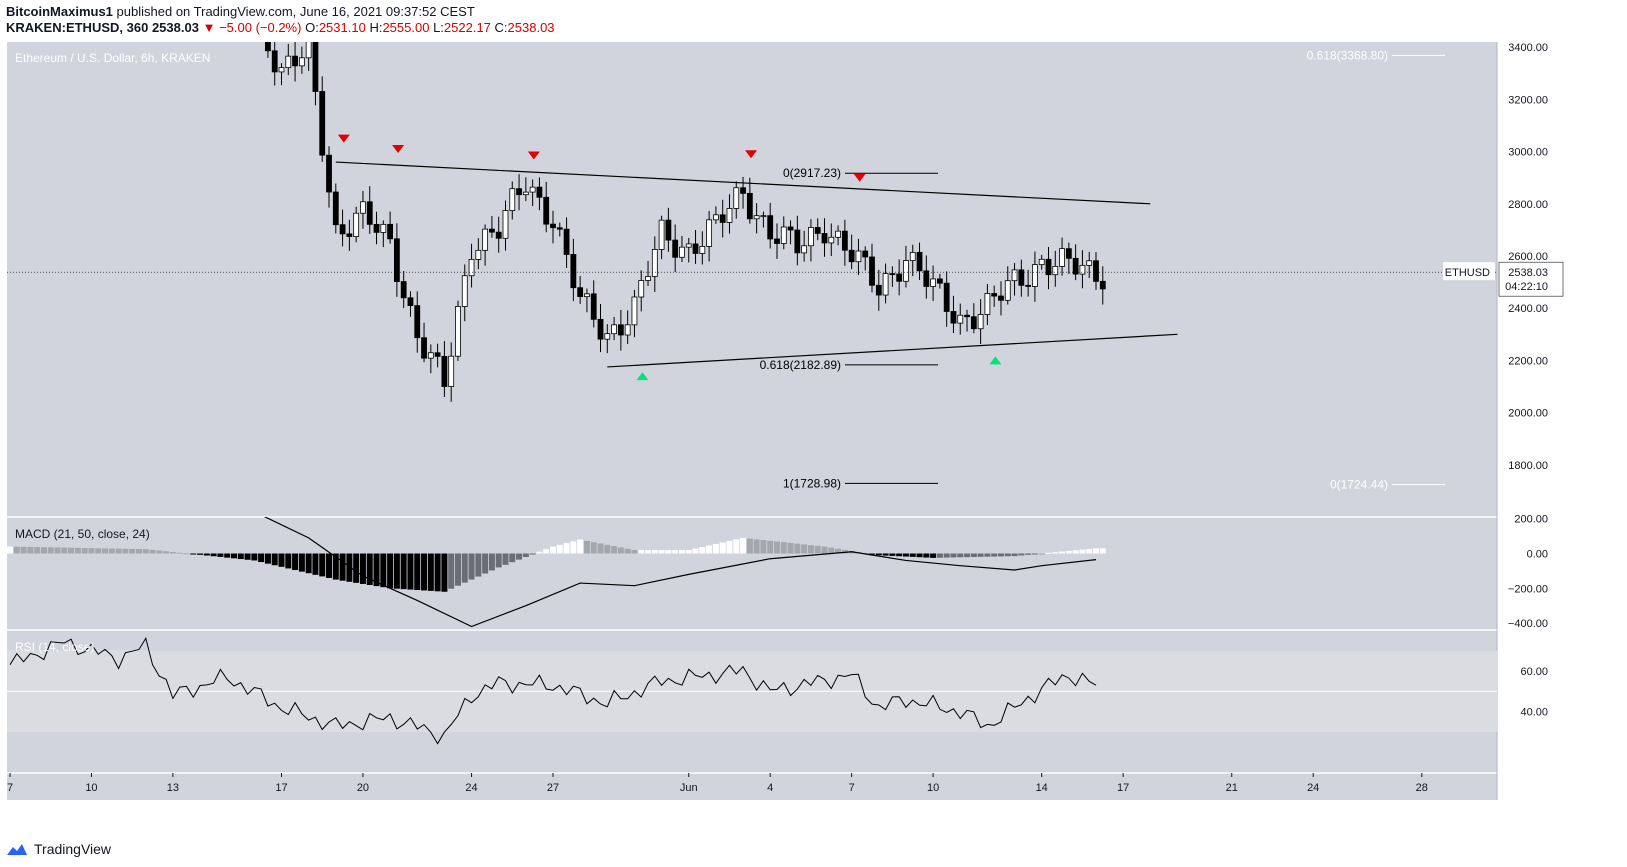 The width and height of the screenshot is (1627, 867). I want to click on bar-countdown: 04:22:10, so click(1526, 287).